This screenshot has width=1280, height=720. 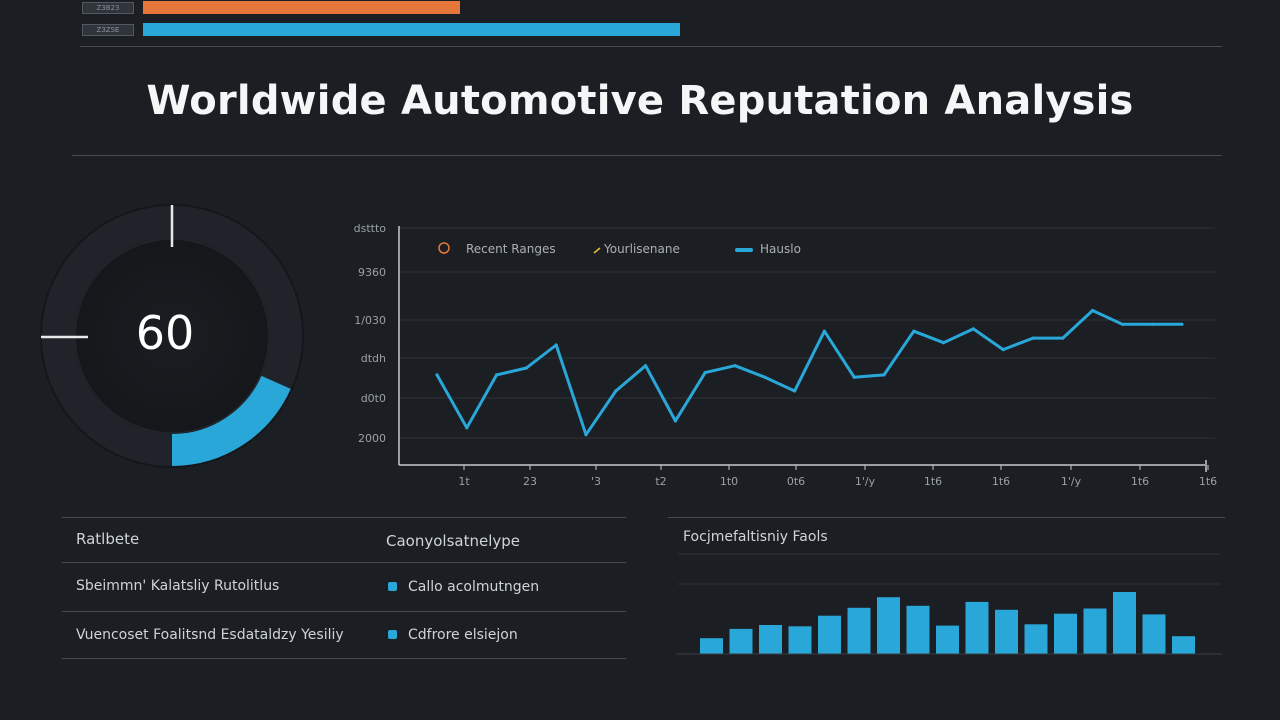 What do you see at coordinates (641, 249) in the screenshot?
I see `legend-label-2: Yourlisenane` at bounding box center [641, 249].